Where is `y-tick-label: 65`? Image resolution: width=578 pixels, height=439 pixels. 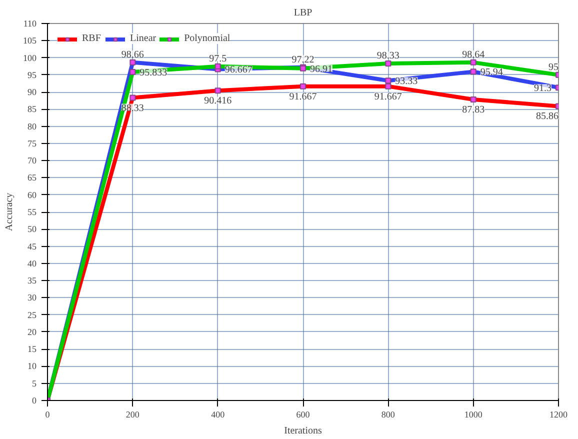 y-tick-label: 65 is located at coordinates (32, 177).